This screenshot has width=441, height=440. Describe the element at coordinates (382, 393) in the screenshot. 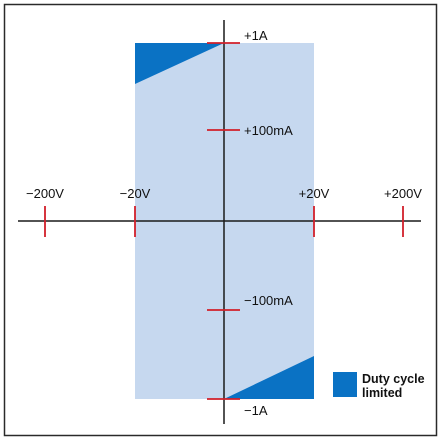

I see `legend-label-line2: limited` at that location.